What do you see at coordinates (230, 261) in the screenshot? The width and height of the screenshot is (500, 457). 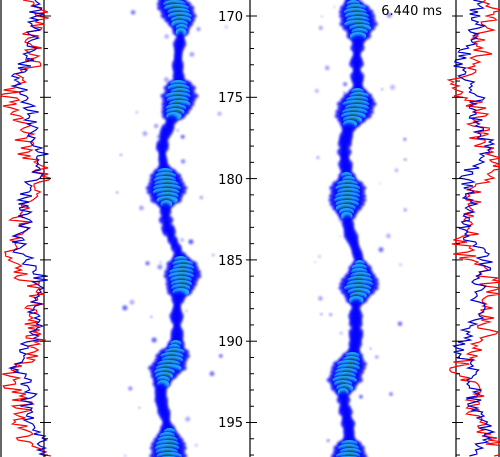 I see `tick-label-185: 185` at bounding box center [230, 261].